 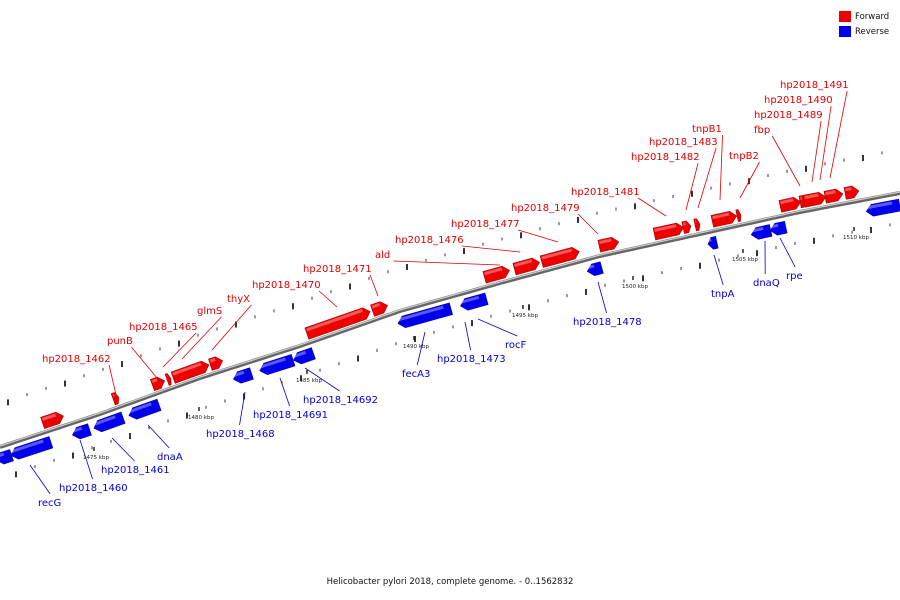 What do you see at coordinates (872, 16) in the screenshot?
I see `forward-label: Forward` at bounding box center [872, 16].